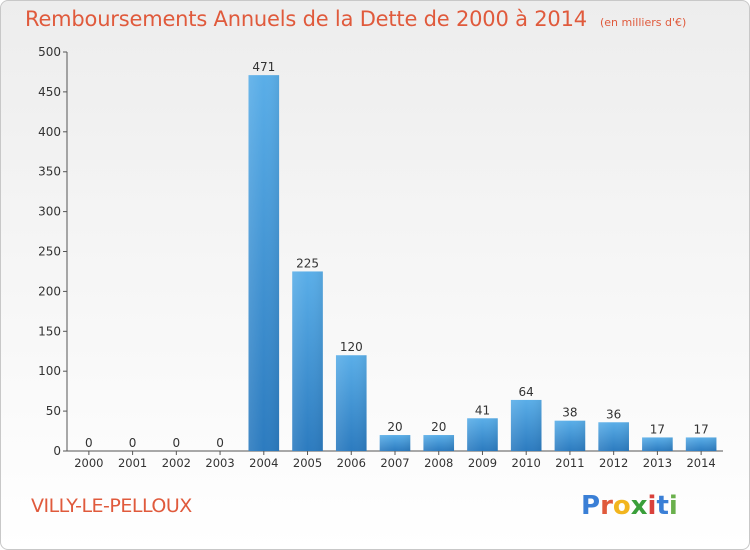  I want to click on x-tick-label-2011: 2011, so click(569, 463).